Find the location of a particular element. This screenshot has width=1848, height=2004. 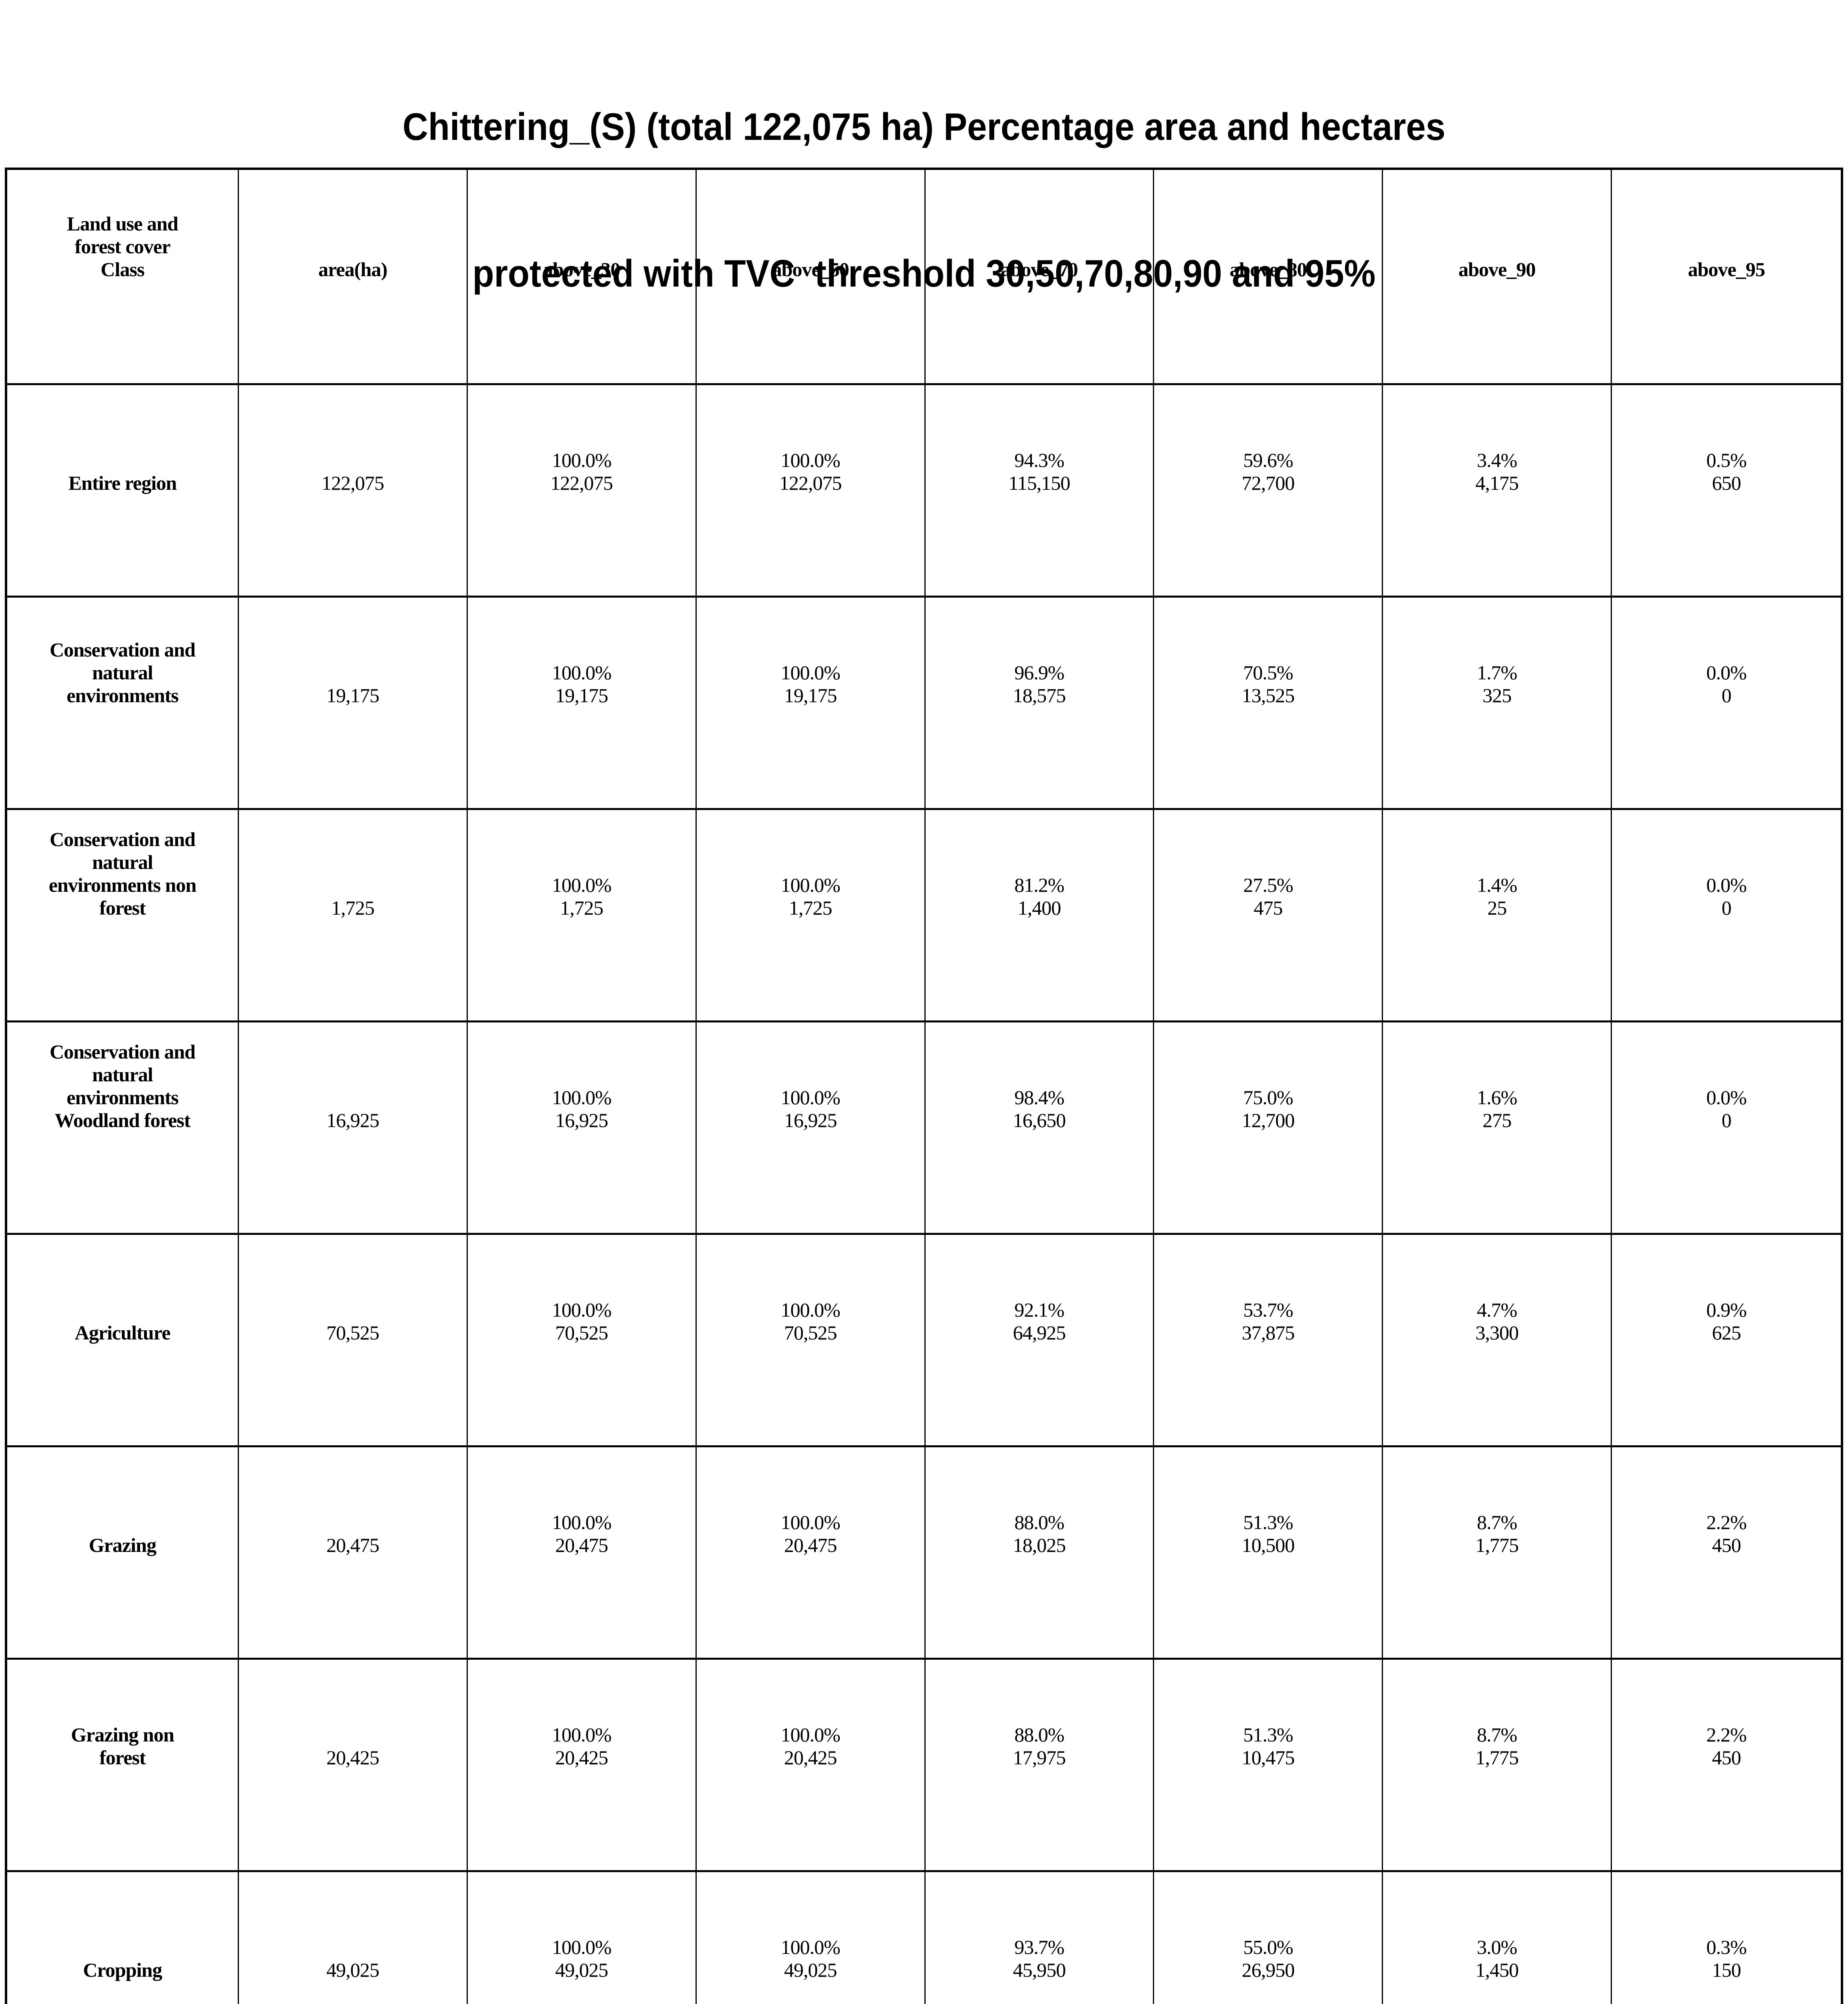

value-cell: 100.0% 20,425 is located at coordinates (811, 1766).